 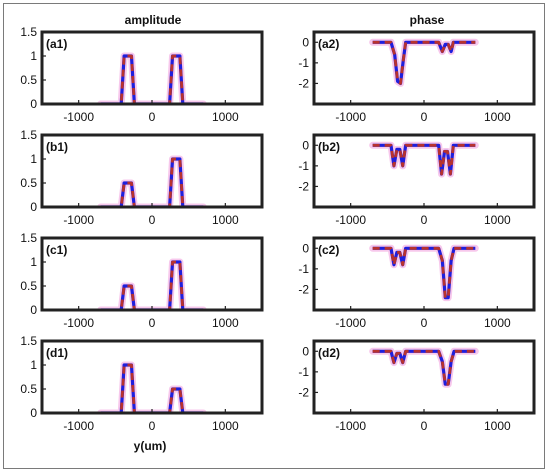 What do you see at coordinates (225, 323) in the screenshot?
I see `x-tick-label-c1: 1000` at bounding box center [225, 323].